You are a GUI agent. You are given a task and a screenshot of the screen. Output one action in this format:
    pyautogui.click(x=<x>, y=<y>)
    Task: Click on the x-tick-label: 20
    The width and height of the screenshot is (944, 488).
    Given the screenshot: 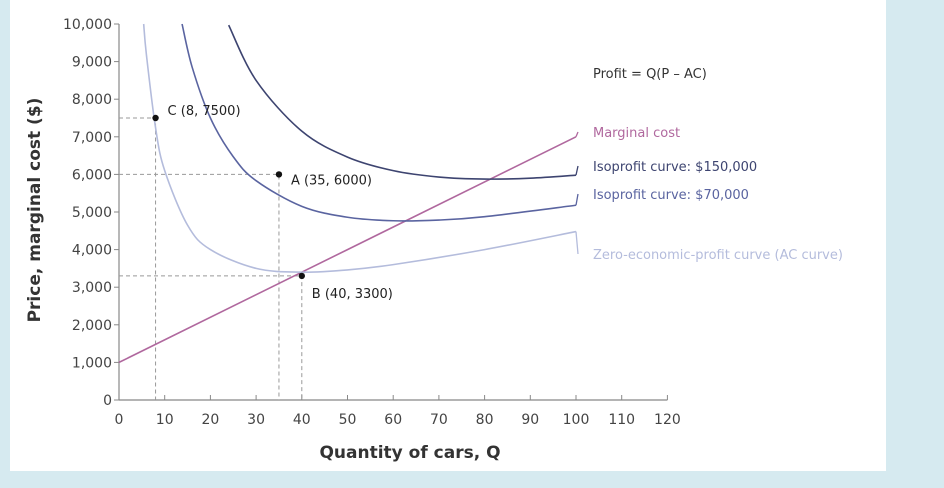 What is the action you would take?
    pyautogui.click(x=210, y=420)
    